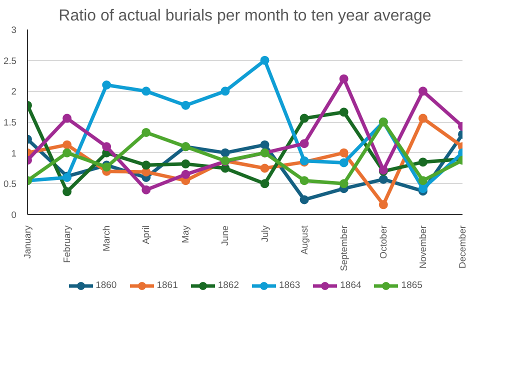 The width and height of the screenshot is (511, 375). Describe the element at coordinates (14, 30) in the screenshot. I see `y-tick-label: 3` at that location.